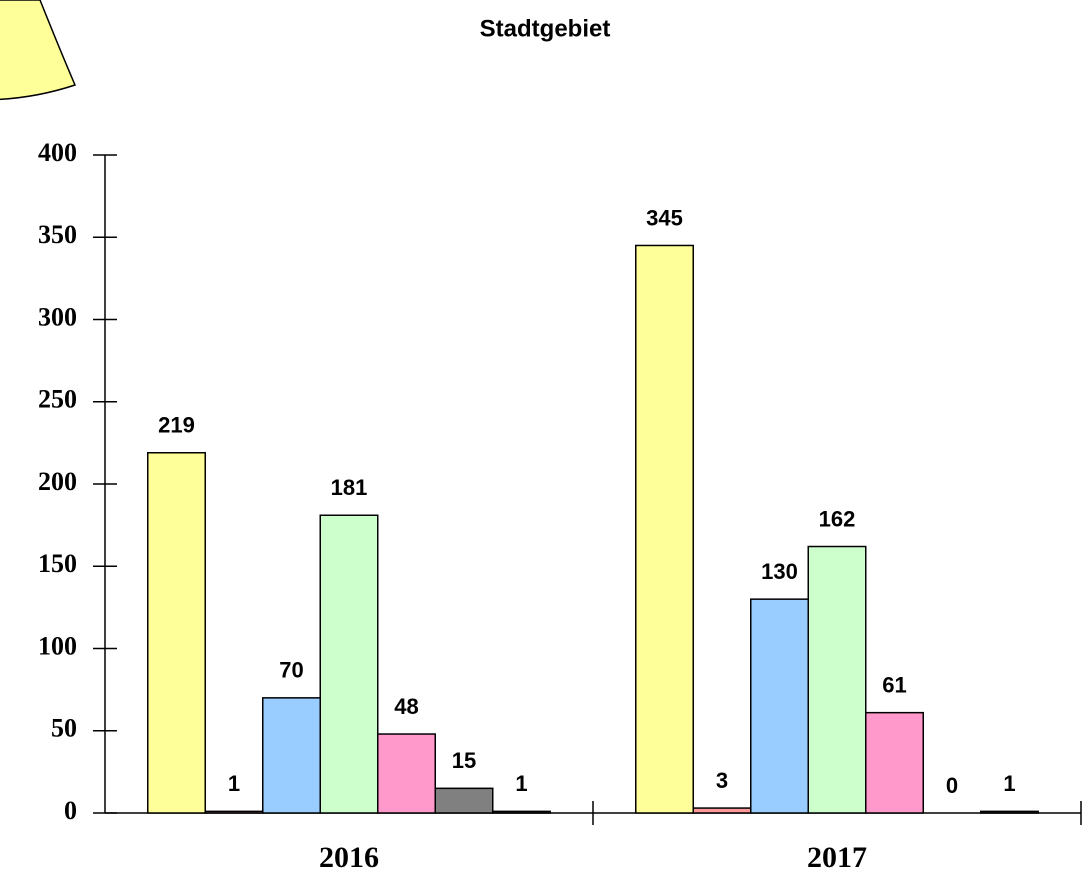 This screenshot has width=1091, height=891. What do you see at coordinates (70, 810) in the screenshot?
I see `y-tick-label: 0` at bounding box center [70, 810].